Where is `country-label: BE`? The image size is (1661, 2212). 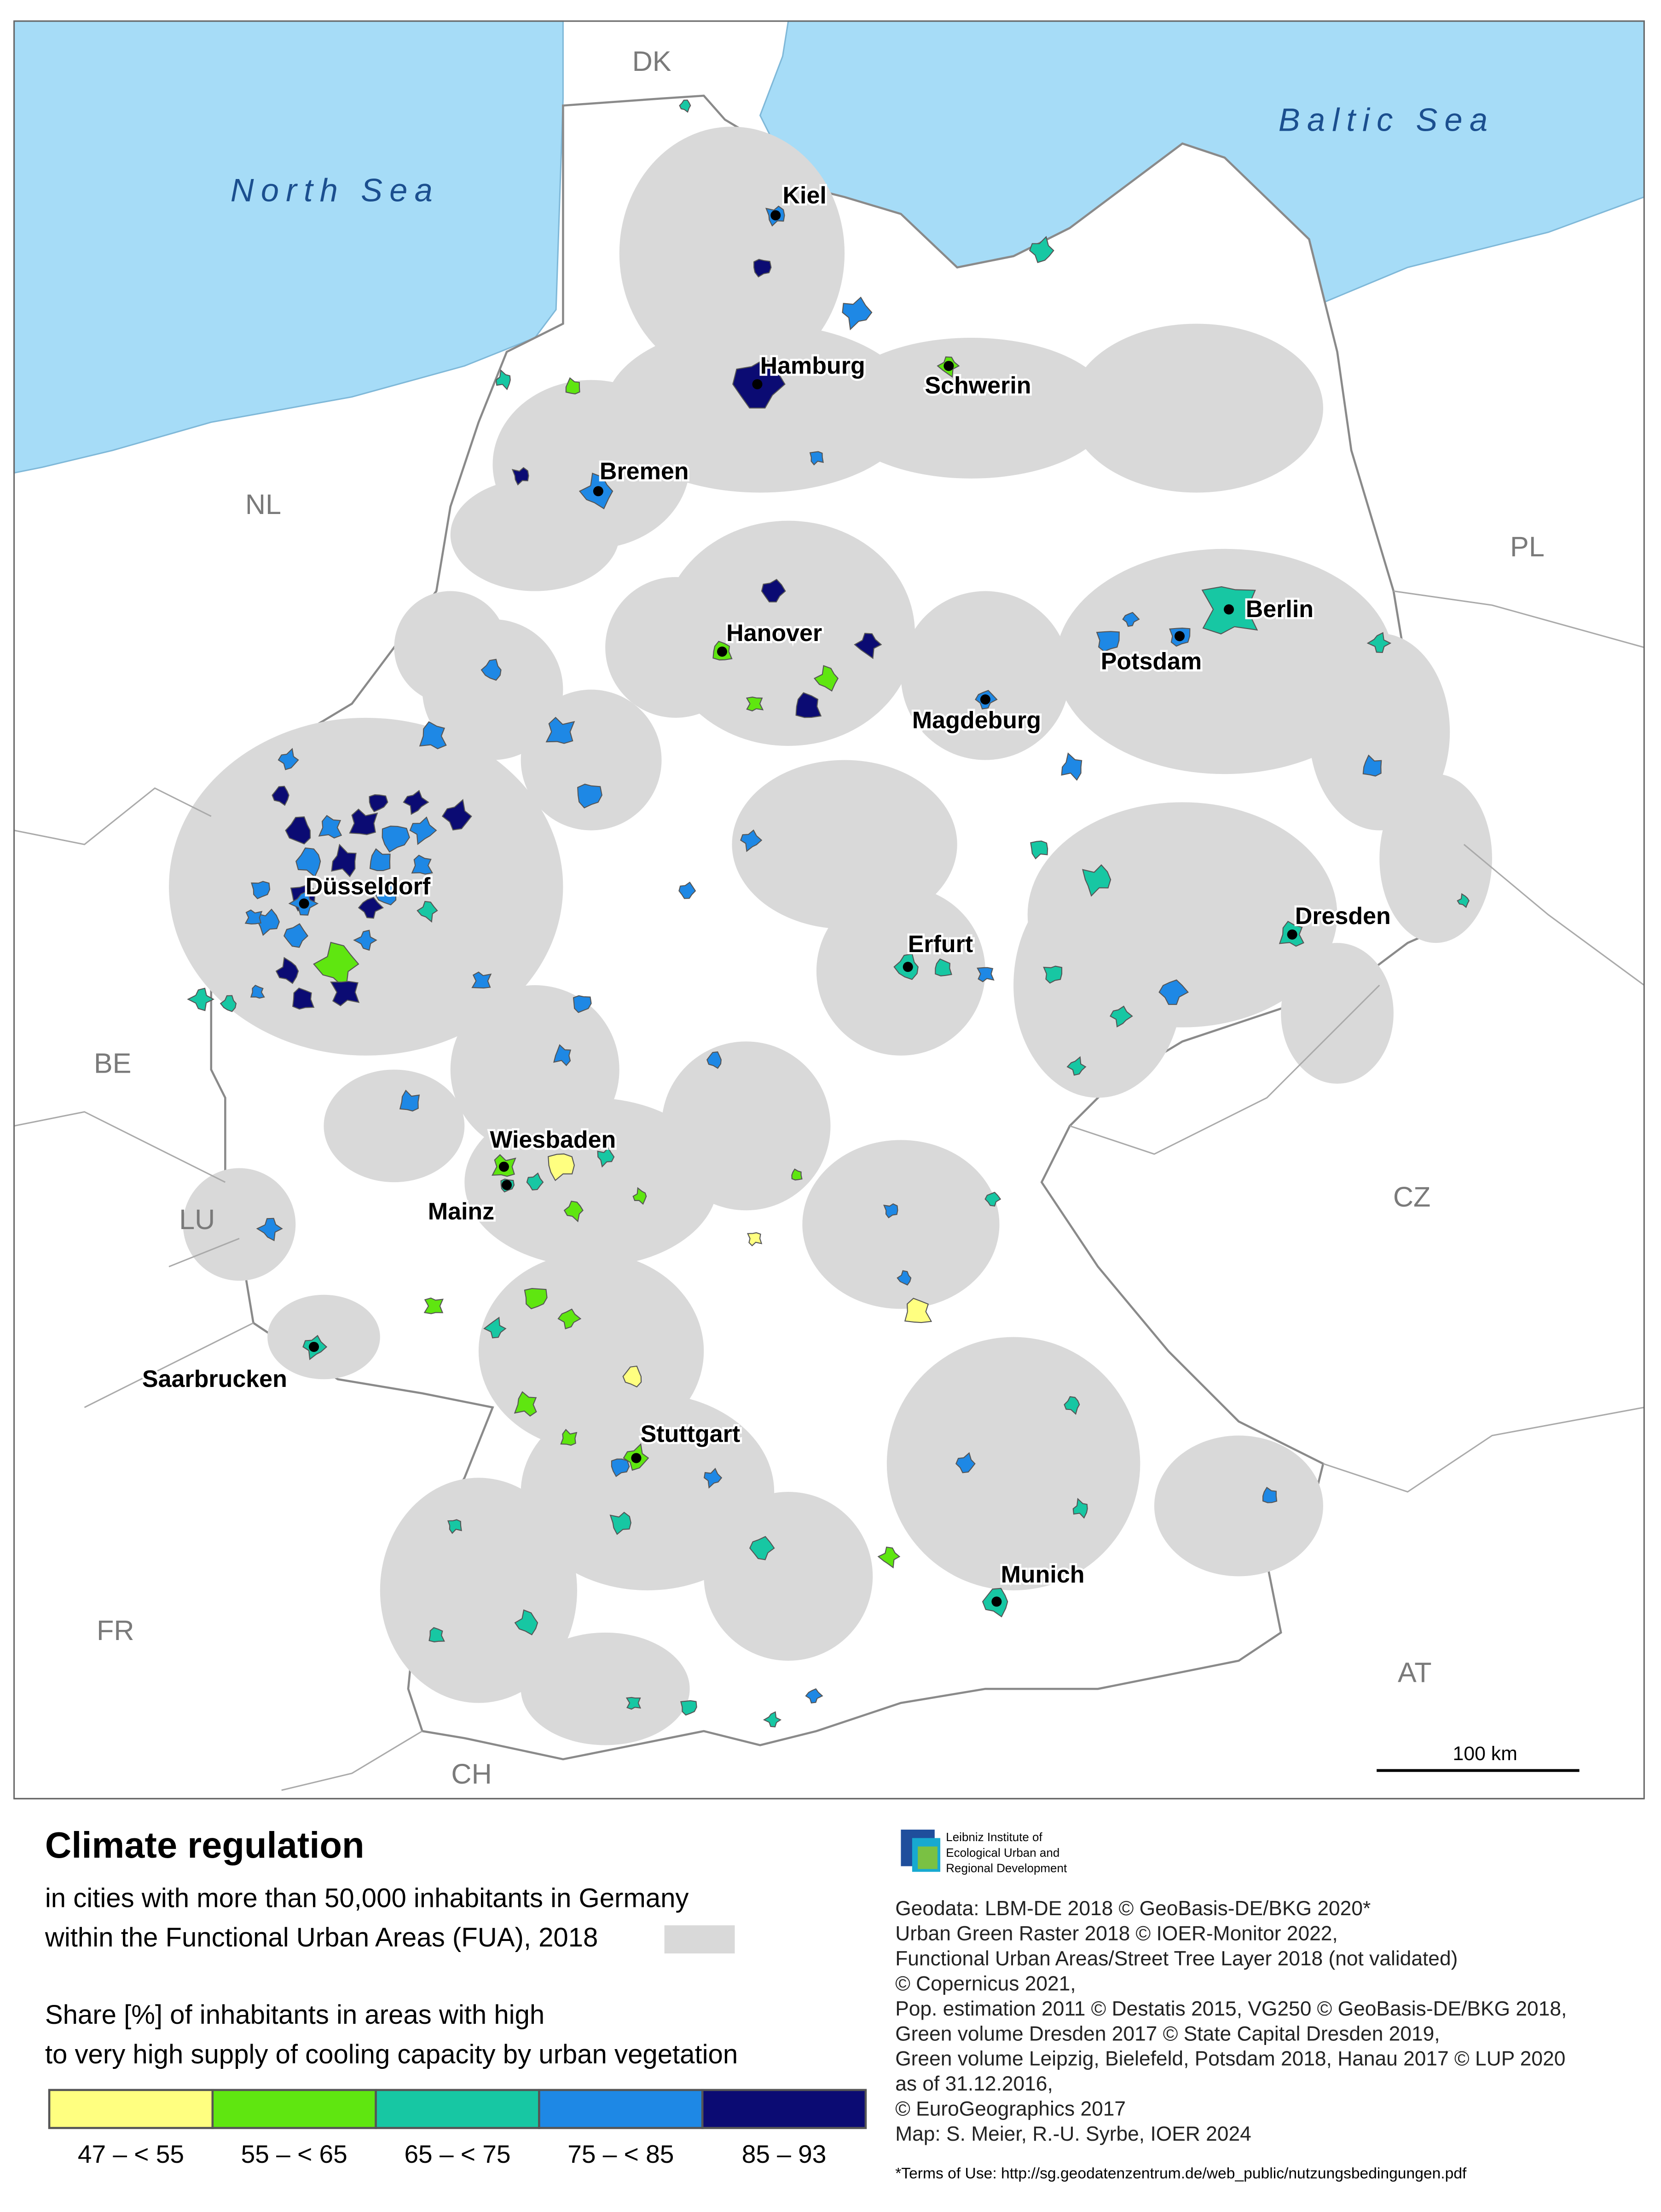 country-label: BE is located at coordinates (113, 1063).